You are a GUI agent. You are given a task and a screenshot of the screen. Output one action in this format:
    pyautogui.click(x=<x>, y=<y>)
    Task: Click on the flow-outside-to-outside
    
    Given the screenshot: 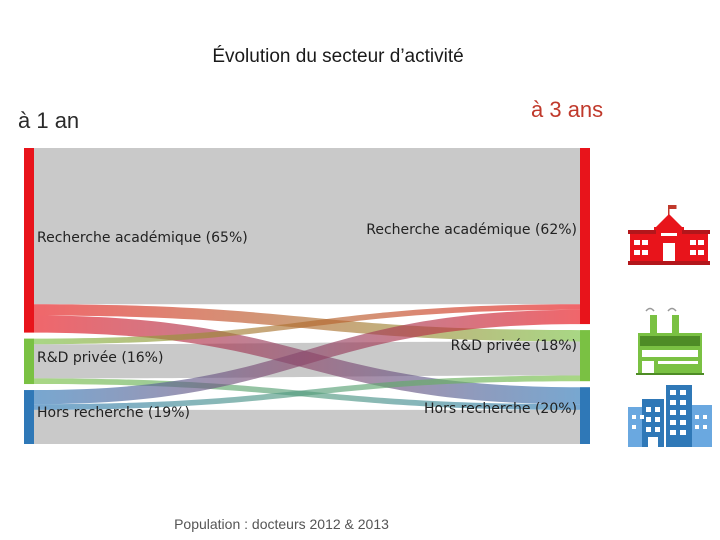 What is the action you would take?
    pyautogui.click(x=307, y=426)
    